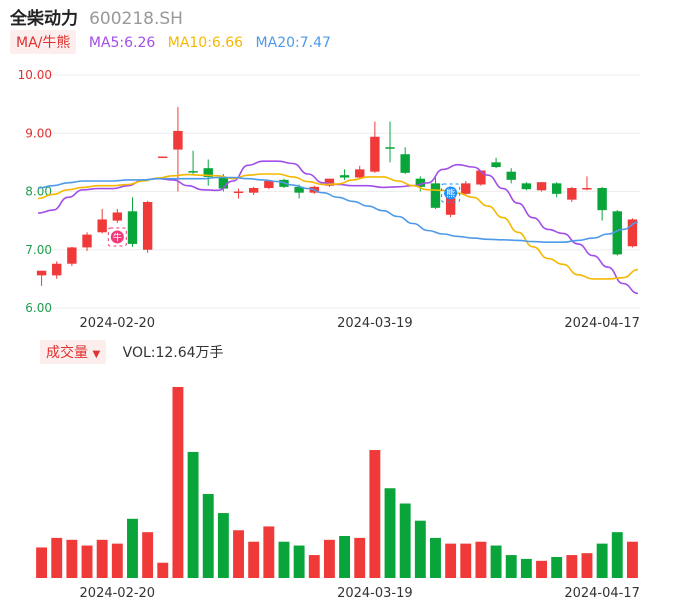 The width and height of the screenshot is (686, 606). What do you see at coordinates (35, 191) in the screenshot?
I see `price-y-axis: 10.00 9.00 8.00 7.00 6.00` at bounding box center [35, 191].